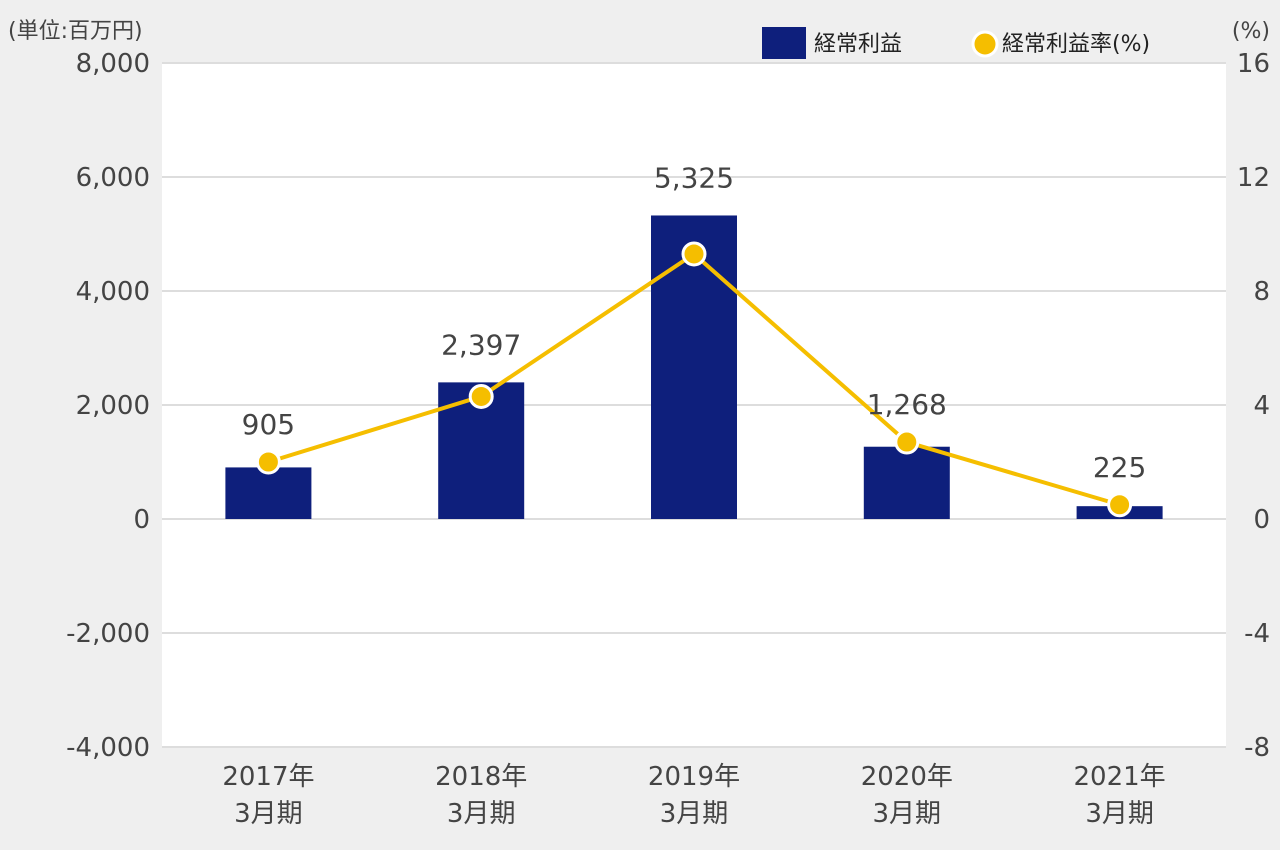 This screenshot has height=850, width=1280. What do you see at coordinates (1253, 64) in the screenshot?
I see `right-axis-tick-label: 16` at bounding box center [1253, 64].